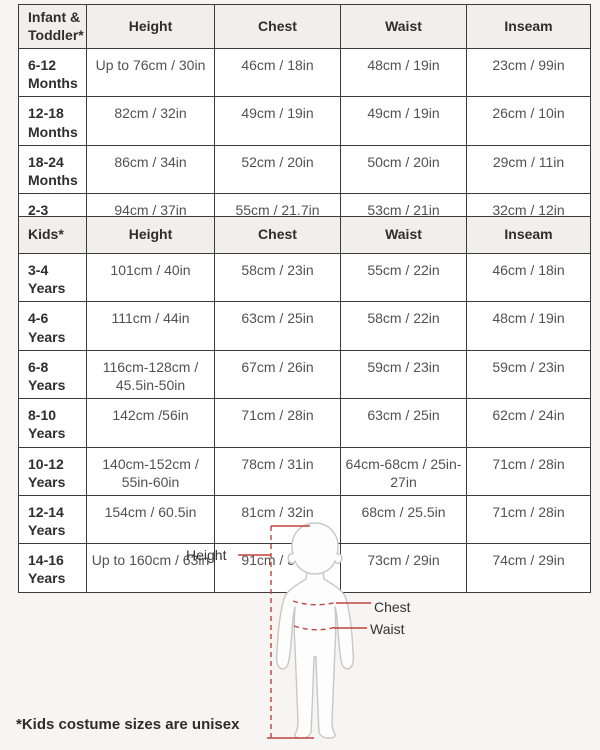 This screenshot has height=750, width=600. What do you see at coordinates (403, 471) in the screenshot?
I see `waist-cell: 64cm-68cm / 25in-27in` at bounding box center [403, 471].